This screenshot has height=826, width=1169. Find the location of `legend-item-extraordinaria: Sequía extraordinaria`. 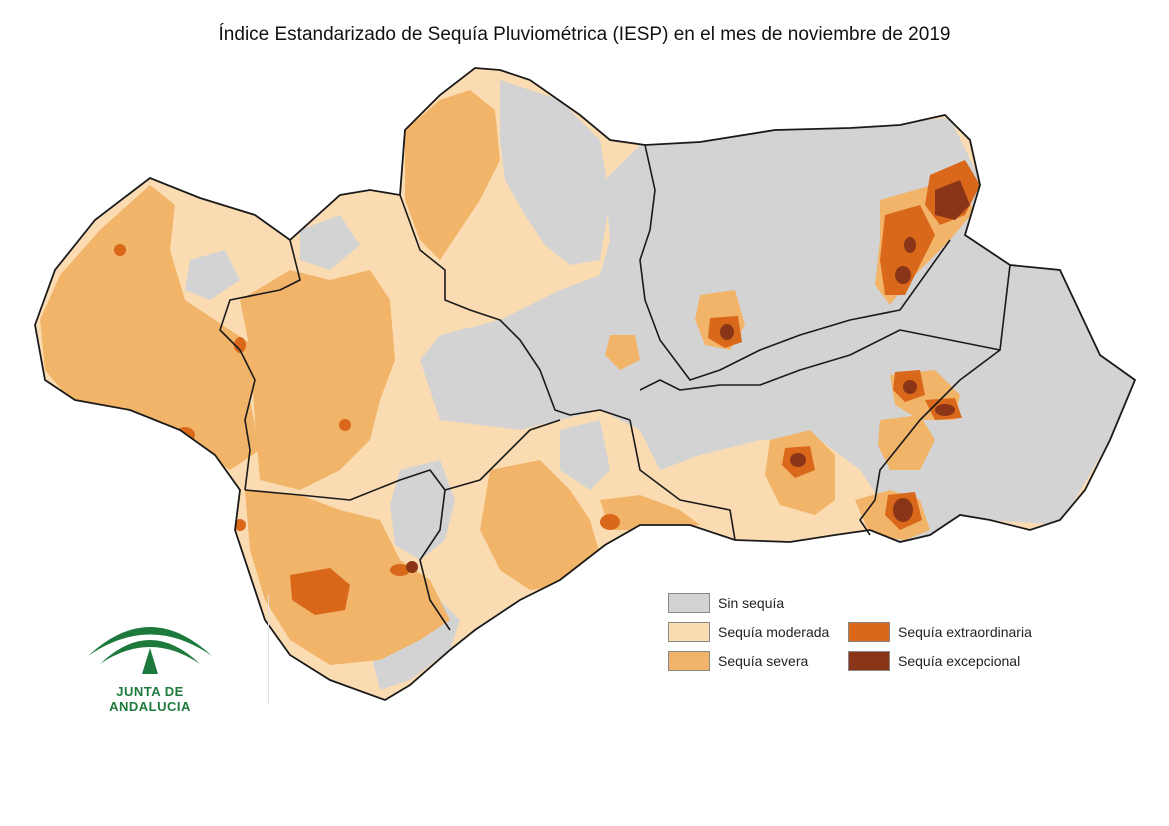

legend-item-extraordinaria: Sequía extraordinaria is located at coordinates (940, 632).